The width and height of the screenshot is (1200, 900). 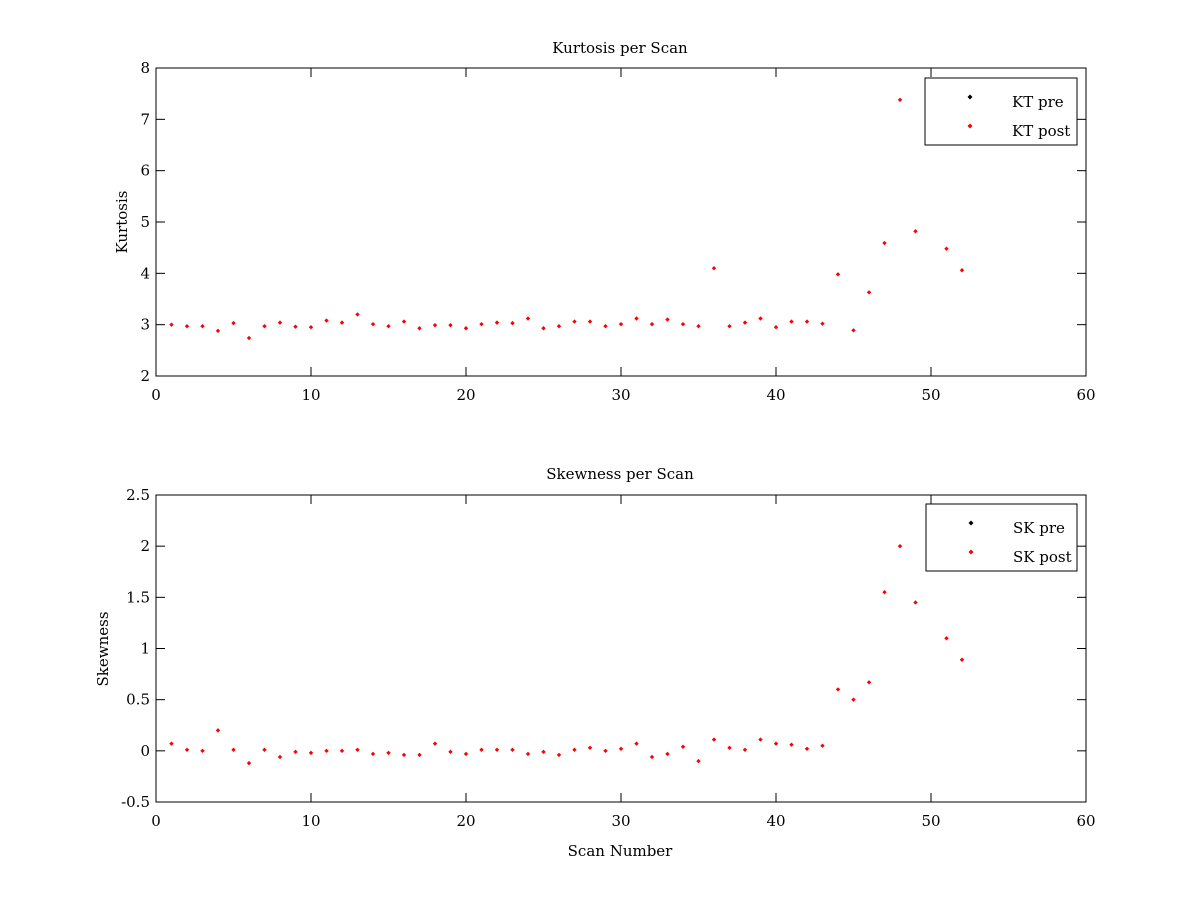 What do you see at coordinates (145, 546) in the screenshot?
I see `y-tick-label: 2` at bounding box center [145, 546].